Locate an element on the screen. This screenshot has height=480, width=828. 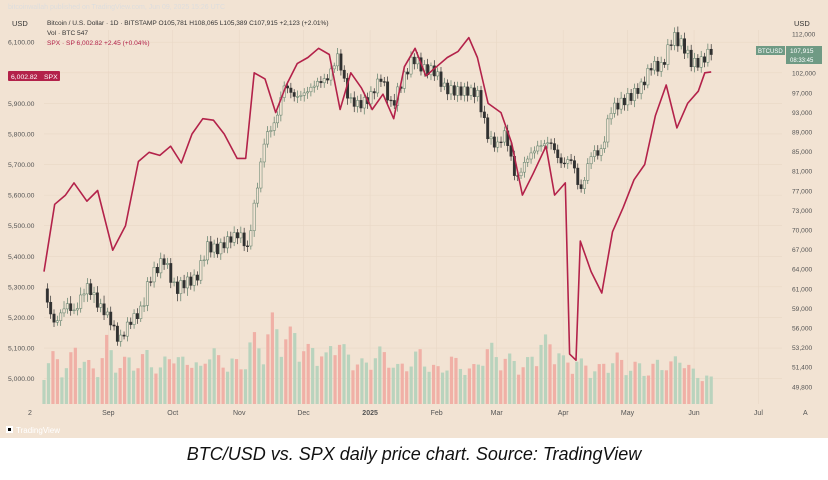
x-tick-label: 2025 is located at coordinates (370, 413).